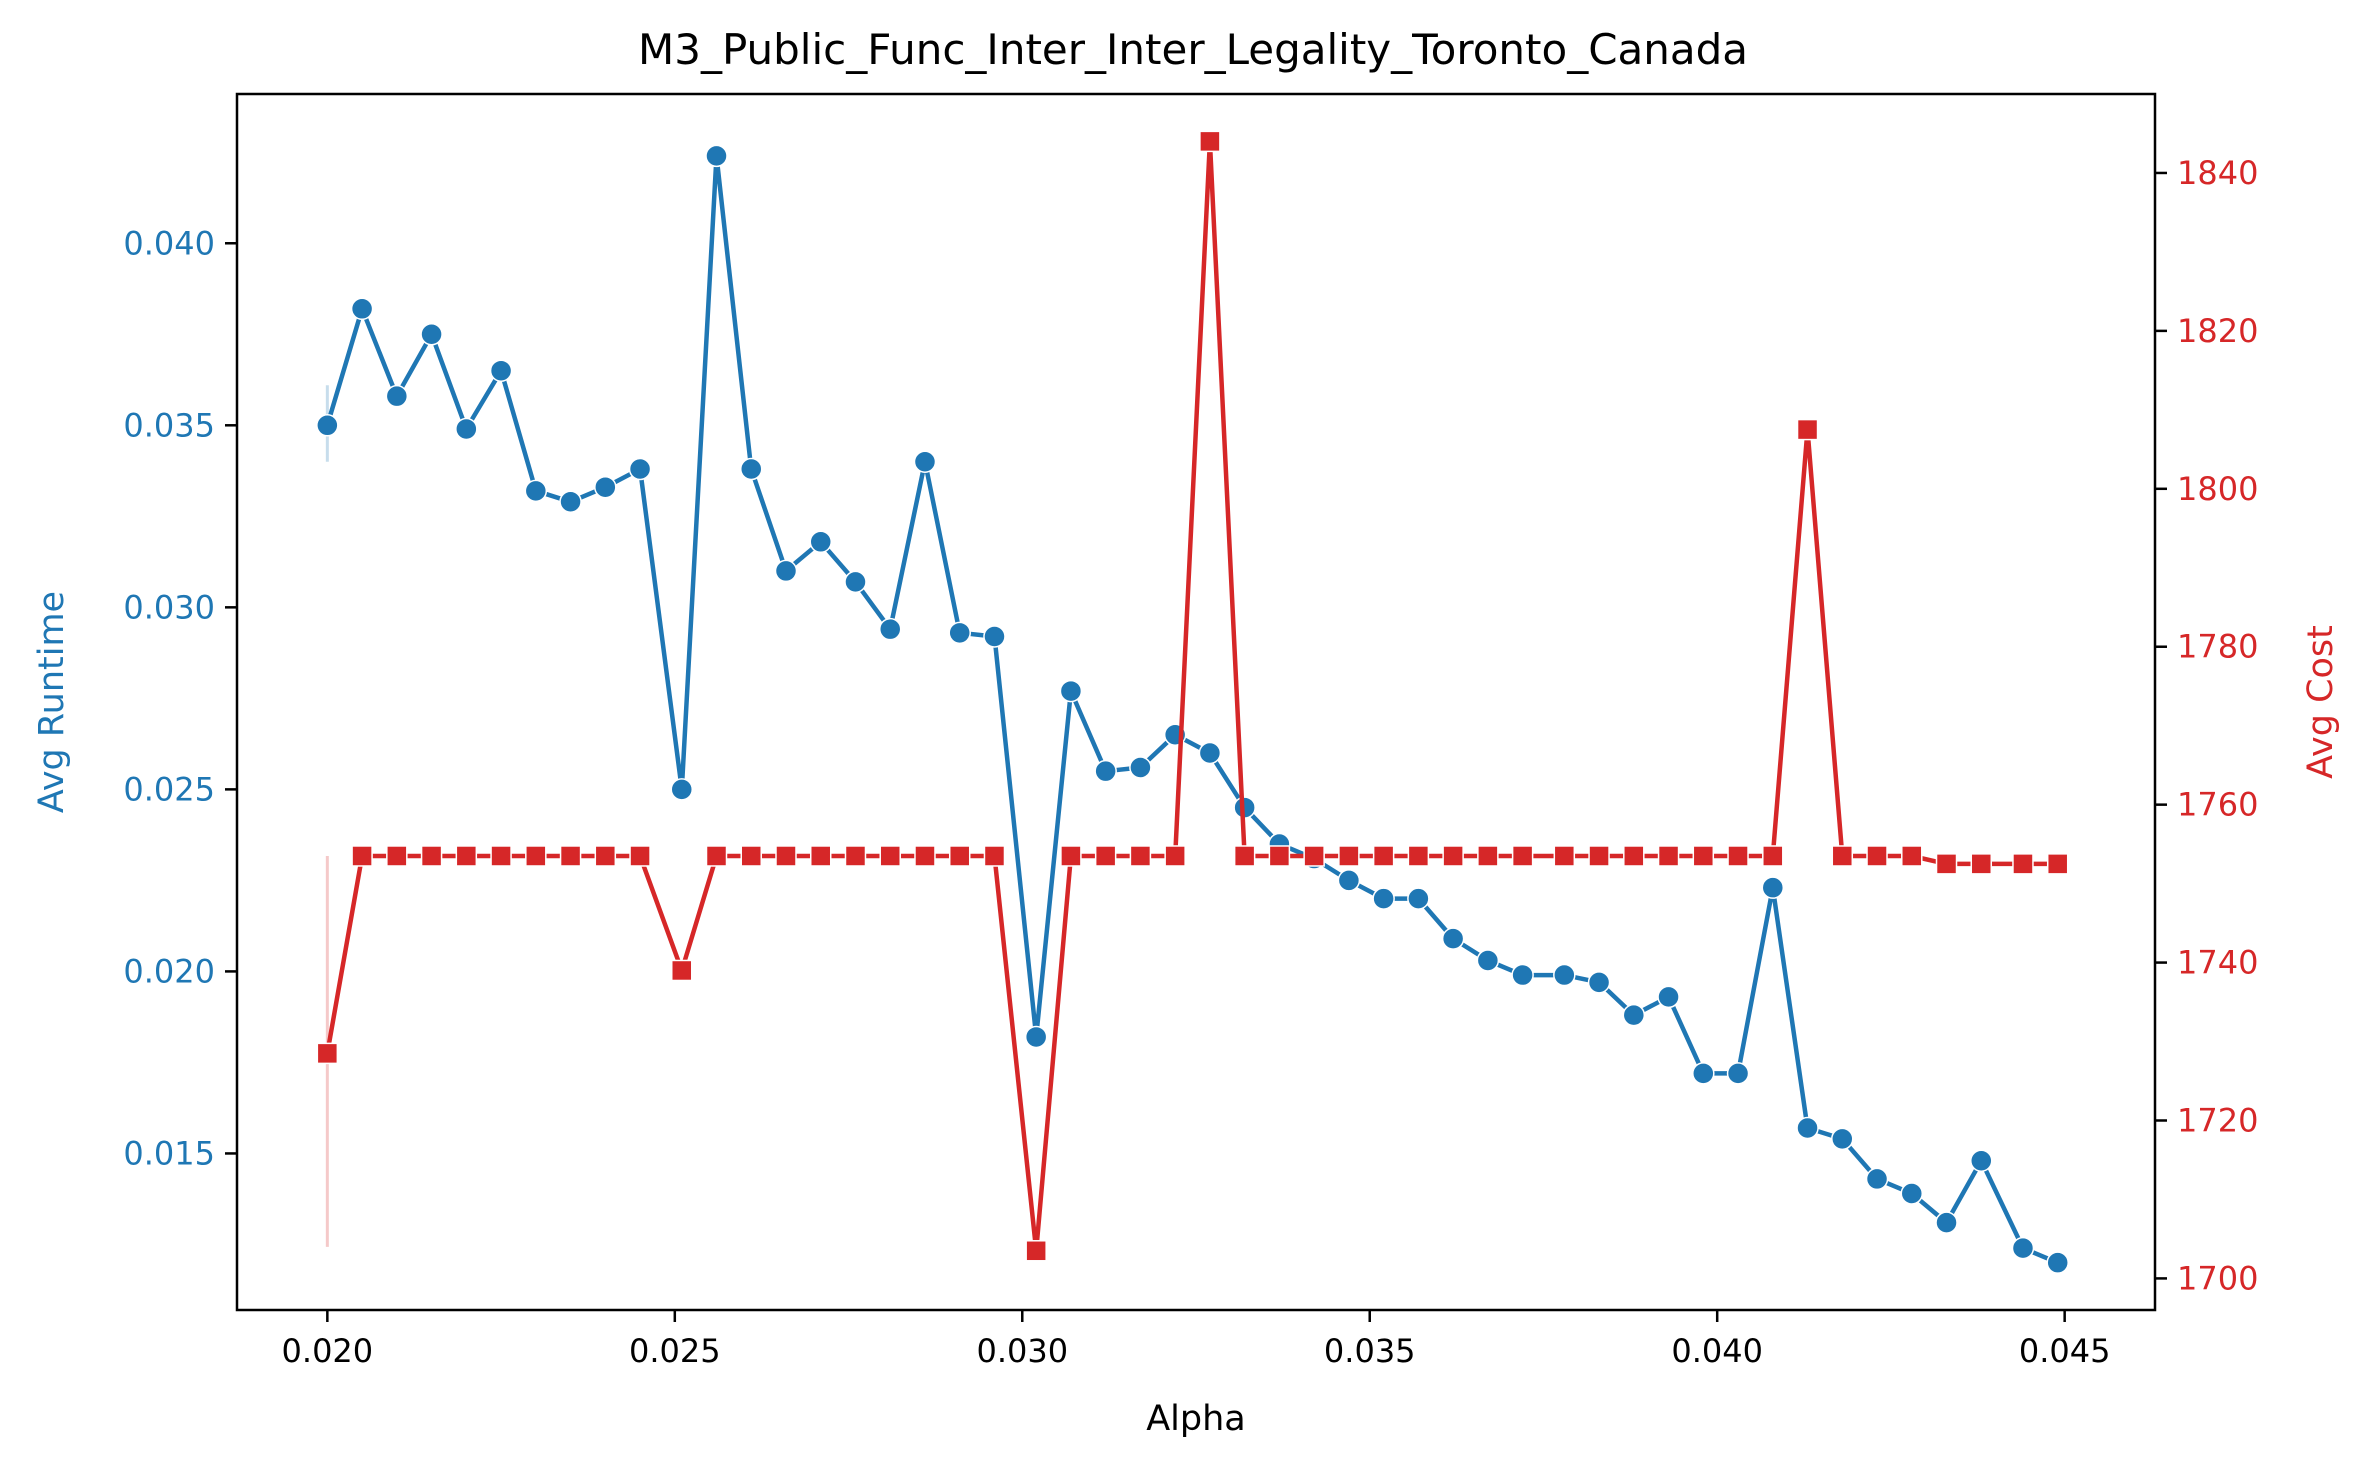  What do you see at coordinates (2217, 489) in the screenshot?
I see `right-y-tick-label: 1800` at bounding box center [2217, 489].